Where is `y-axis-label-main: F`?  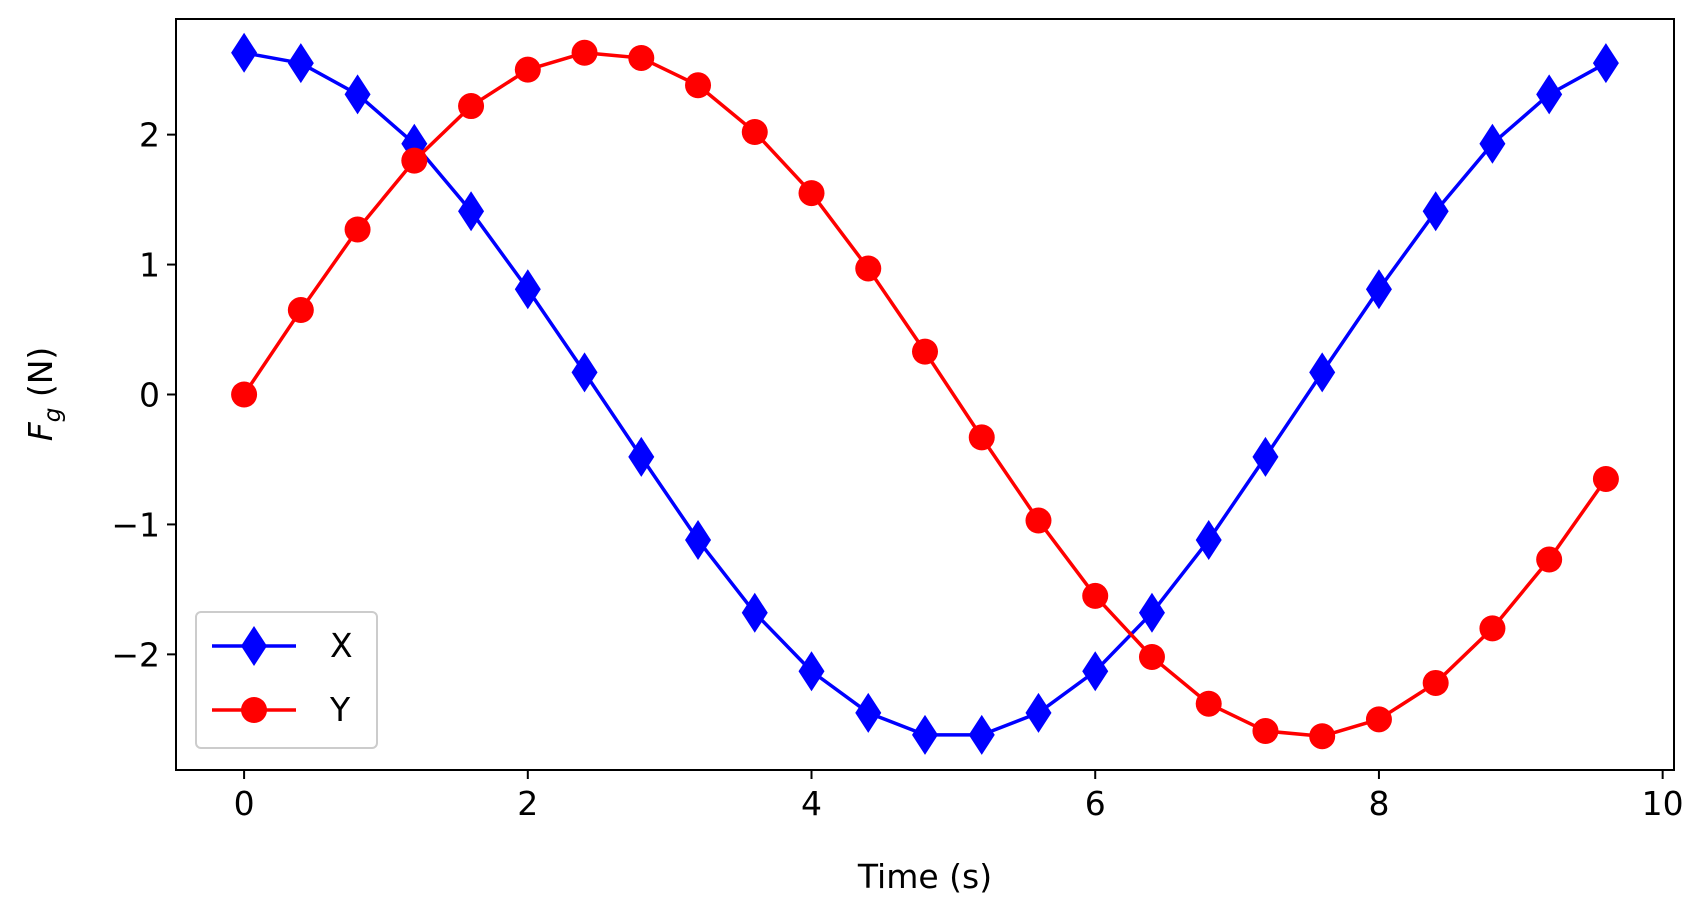
y-axis-label-main: F is located at coordinates (40, 431).